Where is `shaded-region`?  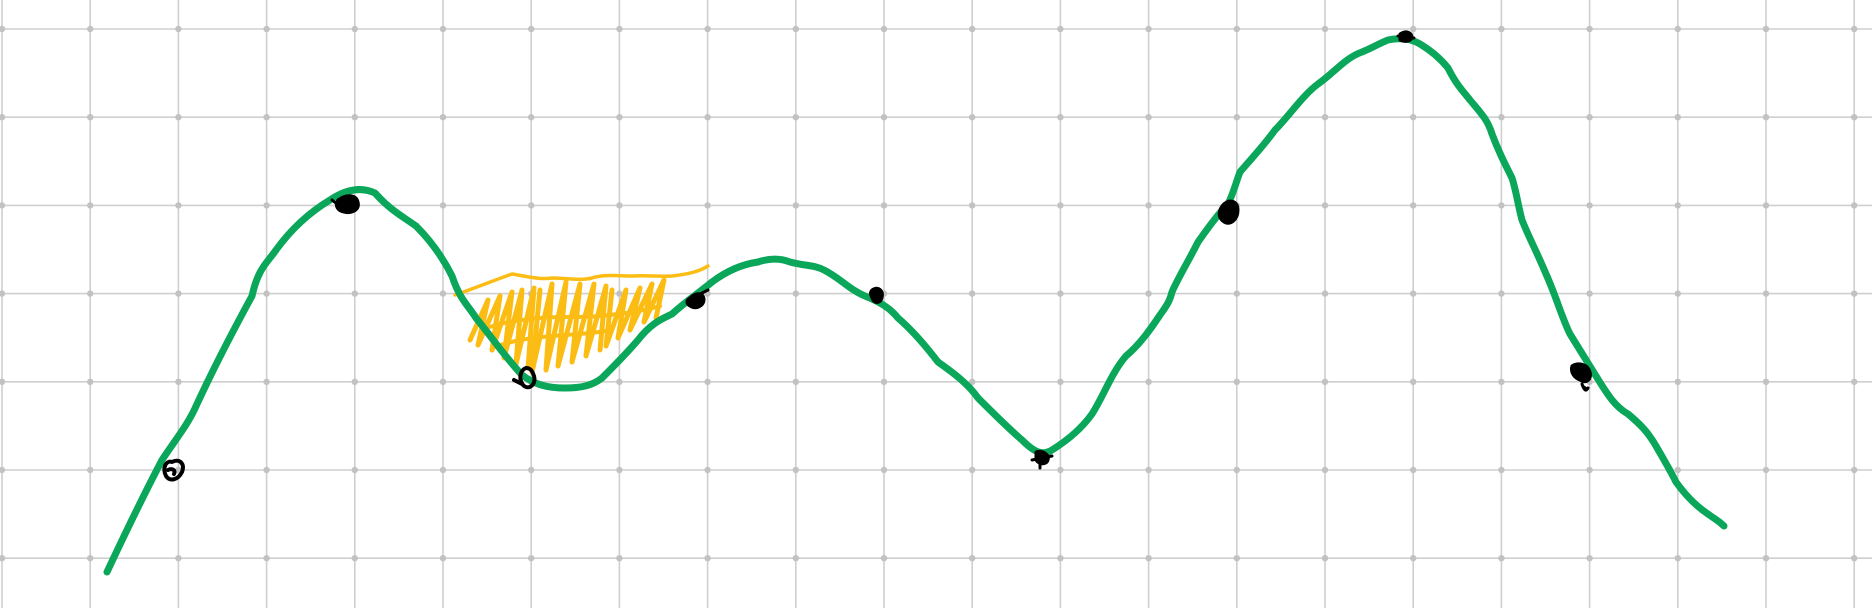 shaded-region is located at coordinates (581, 319).